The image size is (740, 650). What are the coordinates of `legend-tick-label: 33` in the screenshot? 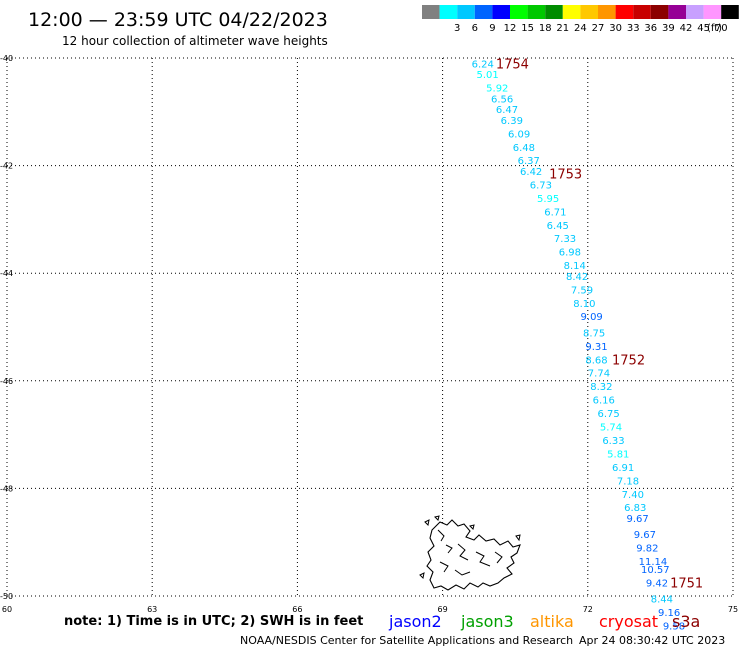 It's located at (633, 28).